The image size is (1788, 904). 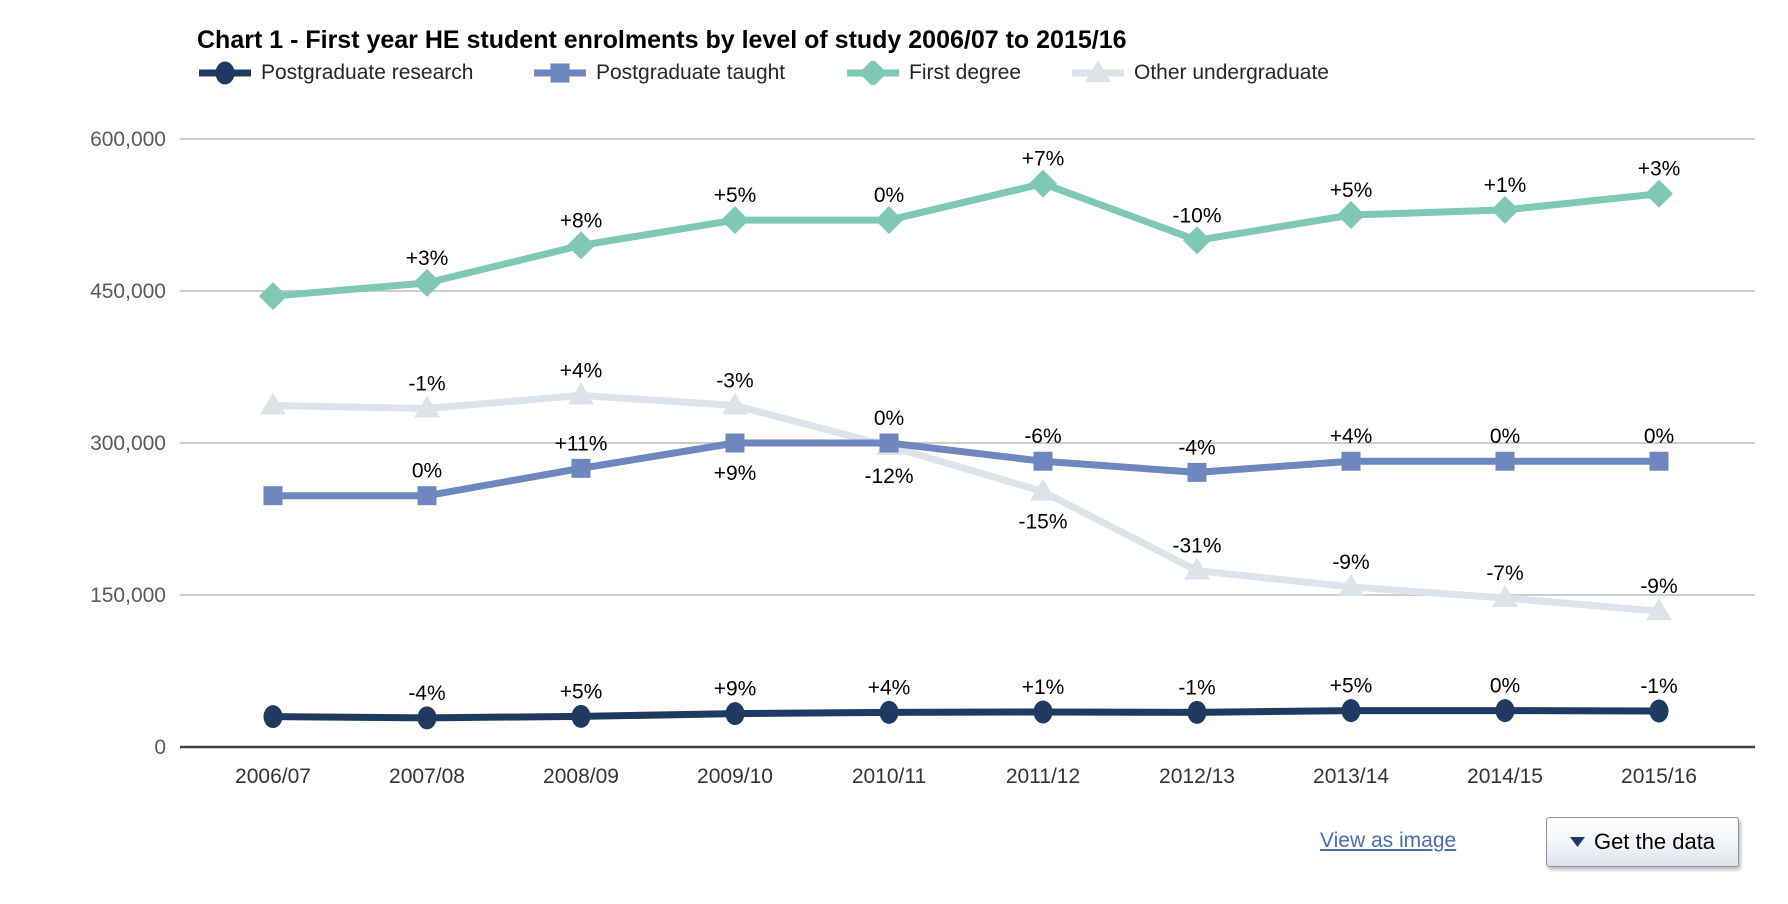 I want to click on point-label-other-undergraduate: -3%, so click(x=734, y=381).